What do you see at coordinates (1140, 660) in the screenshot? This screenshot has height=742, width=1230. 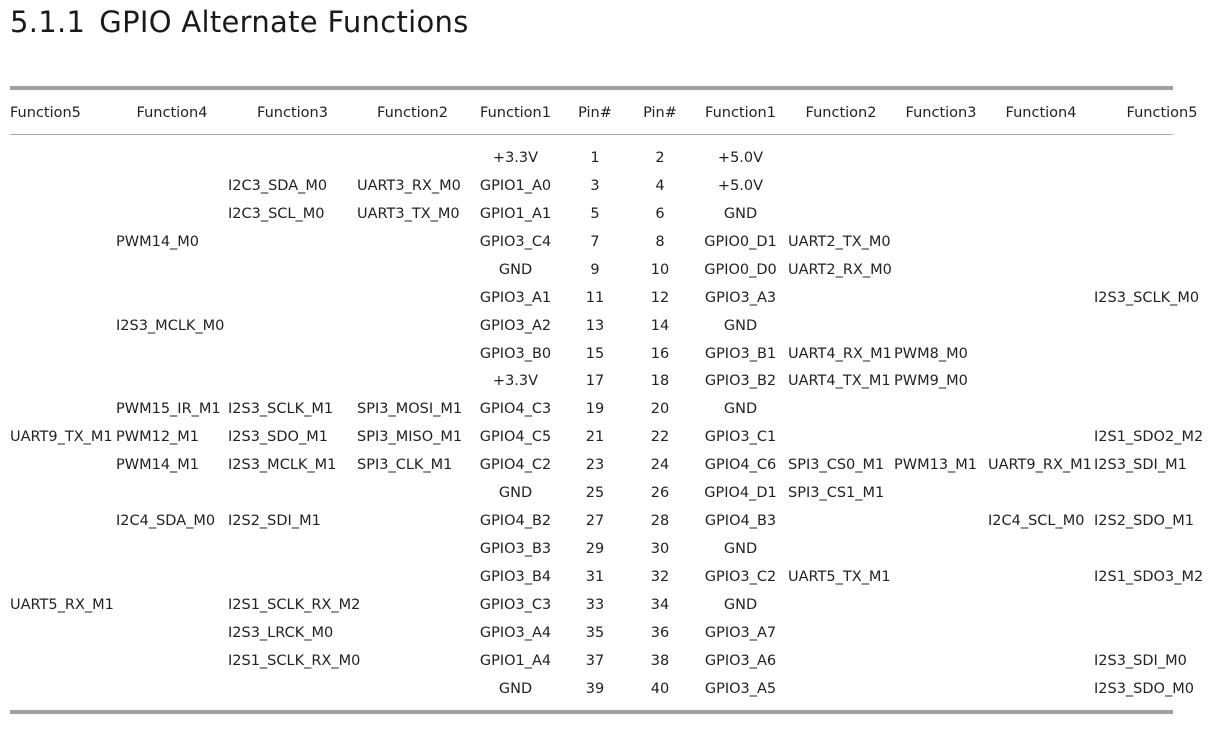 I see `cell-function5-right: I2S3_SDI_M0` at bounding box center [1140, 660].